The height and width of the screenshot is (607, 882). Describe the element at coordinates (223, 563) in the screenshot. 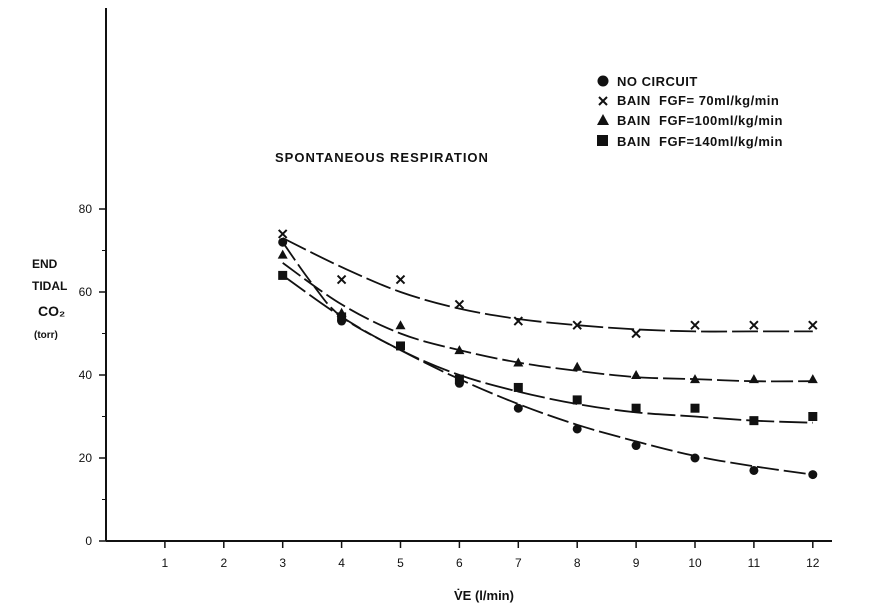

I see `x-tick-label: 2` at that location.